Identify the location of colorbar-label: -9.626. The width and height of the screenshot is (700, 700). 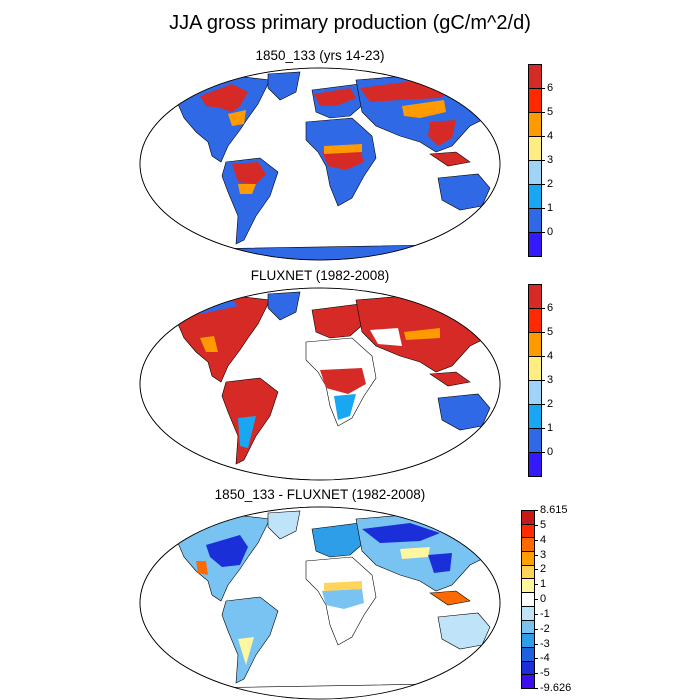
(556, 688).